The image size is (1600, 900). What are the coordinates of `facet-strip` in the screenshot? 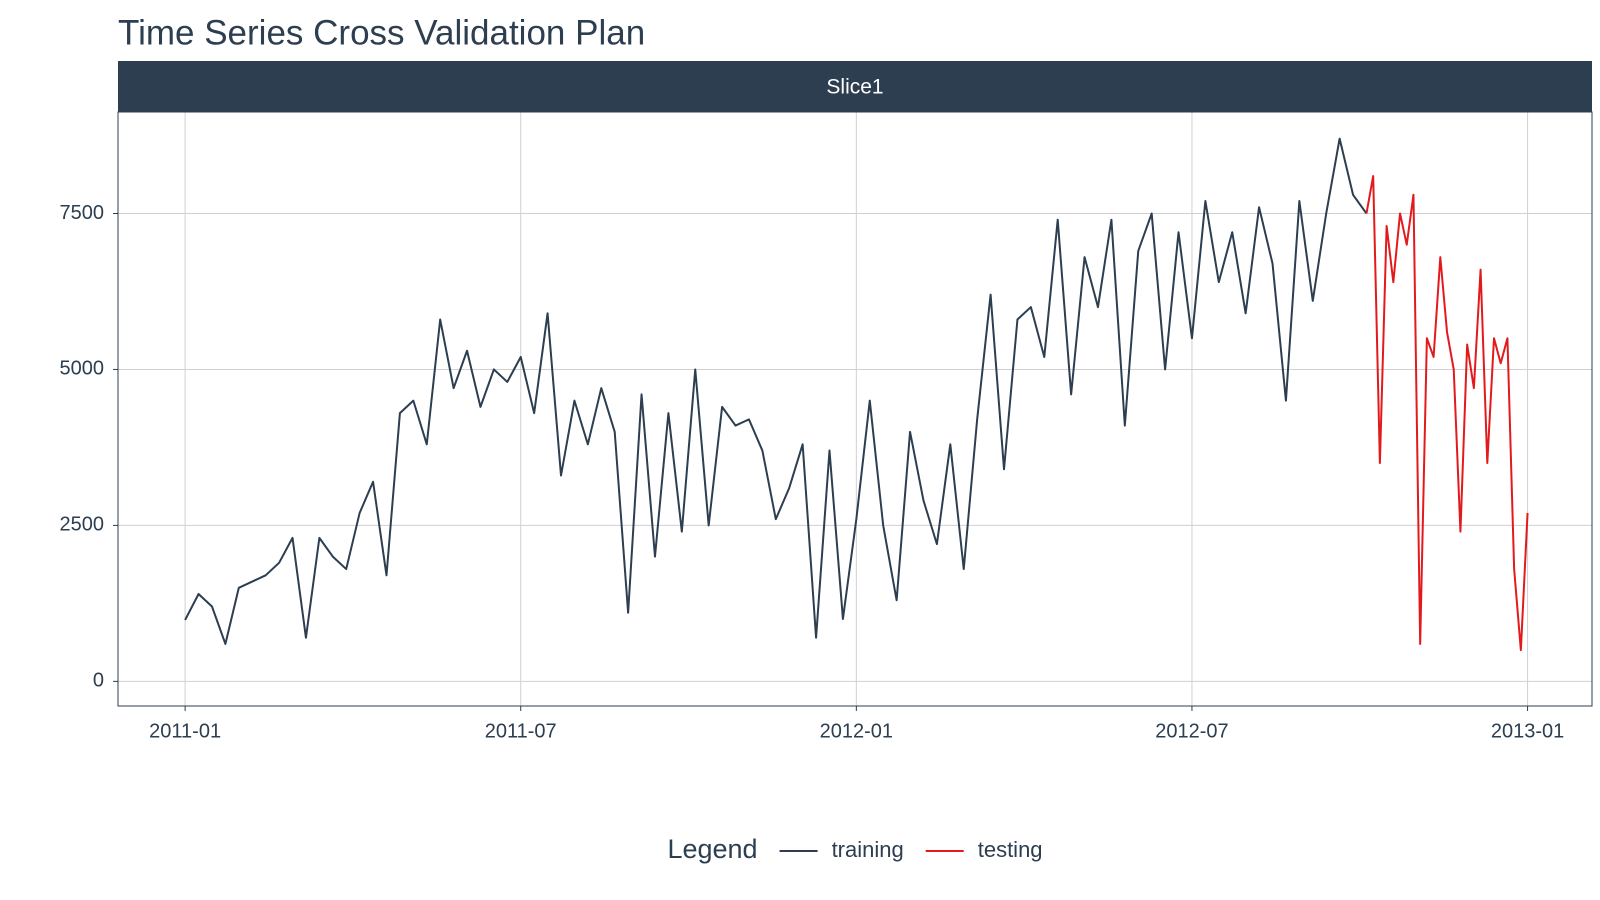 It's located at (855, 86).